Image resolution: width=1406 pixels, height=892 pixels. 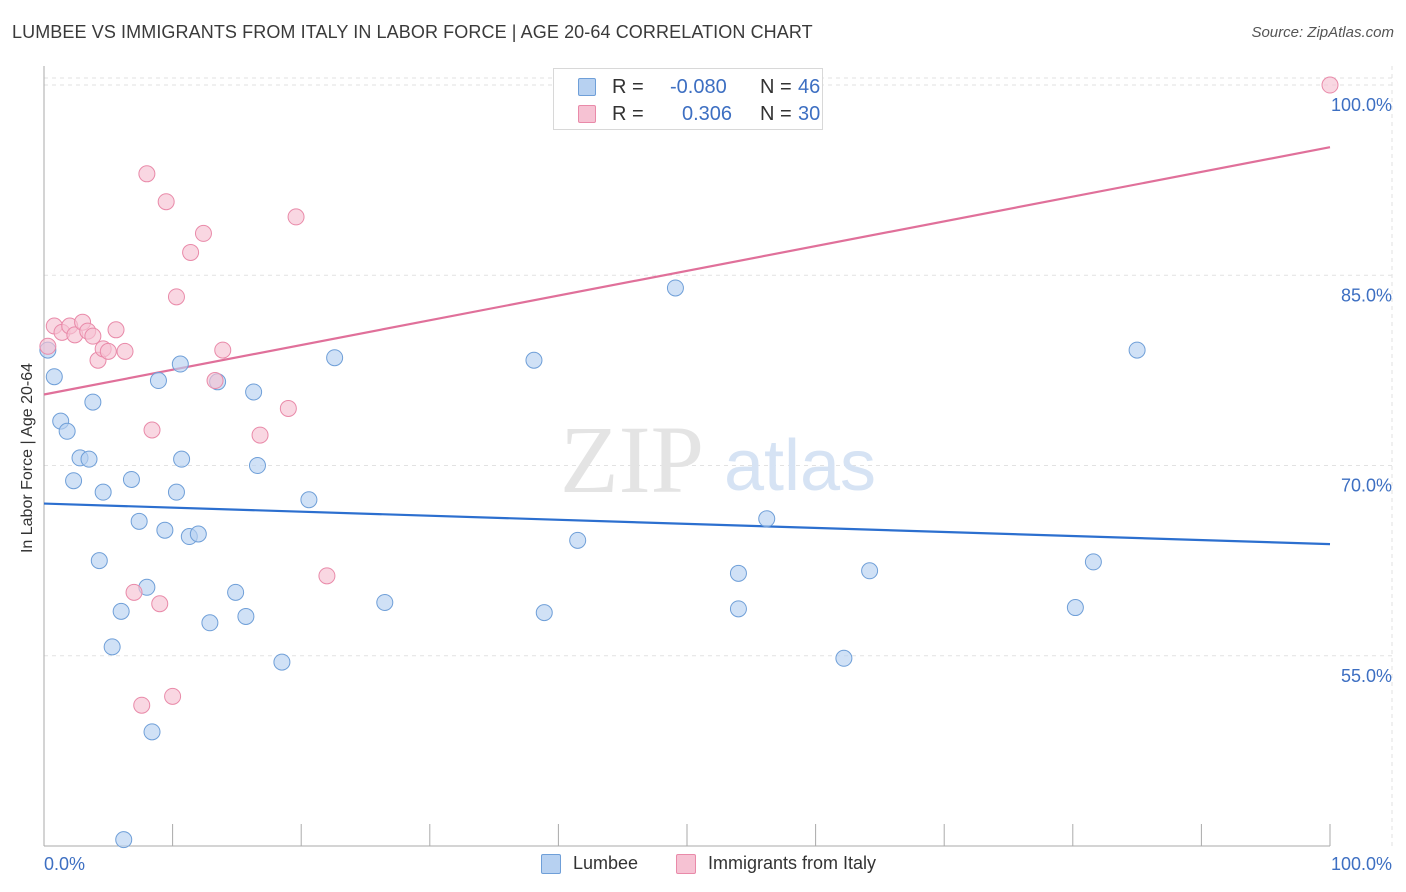 I want to click on watermark-zip: ZIP, so click(x=632, y=459).